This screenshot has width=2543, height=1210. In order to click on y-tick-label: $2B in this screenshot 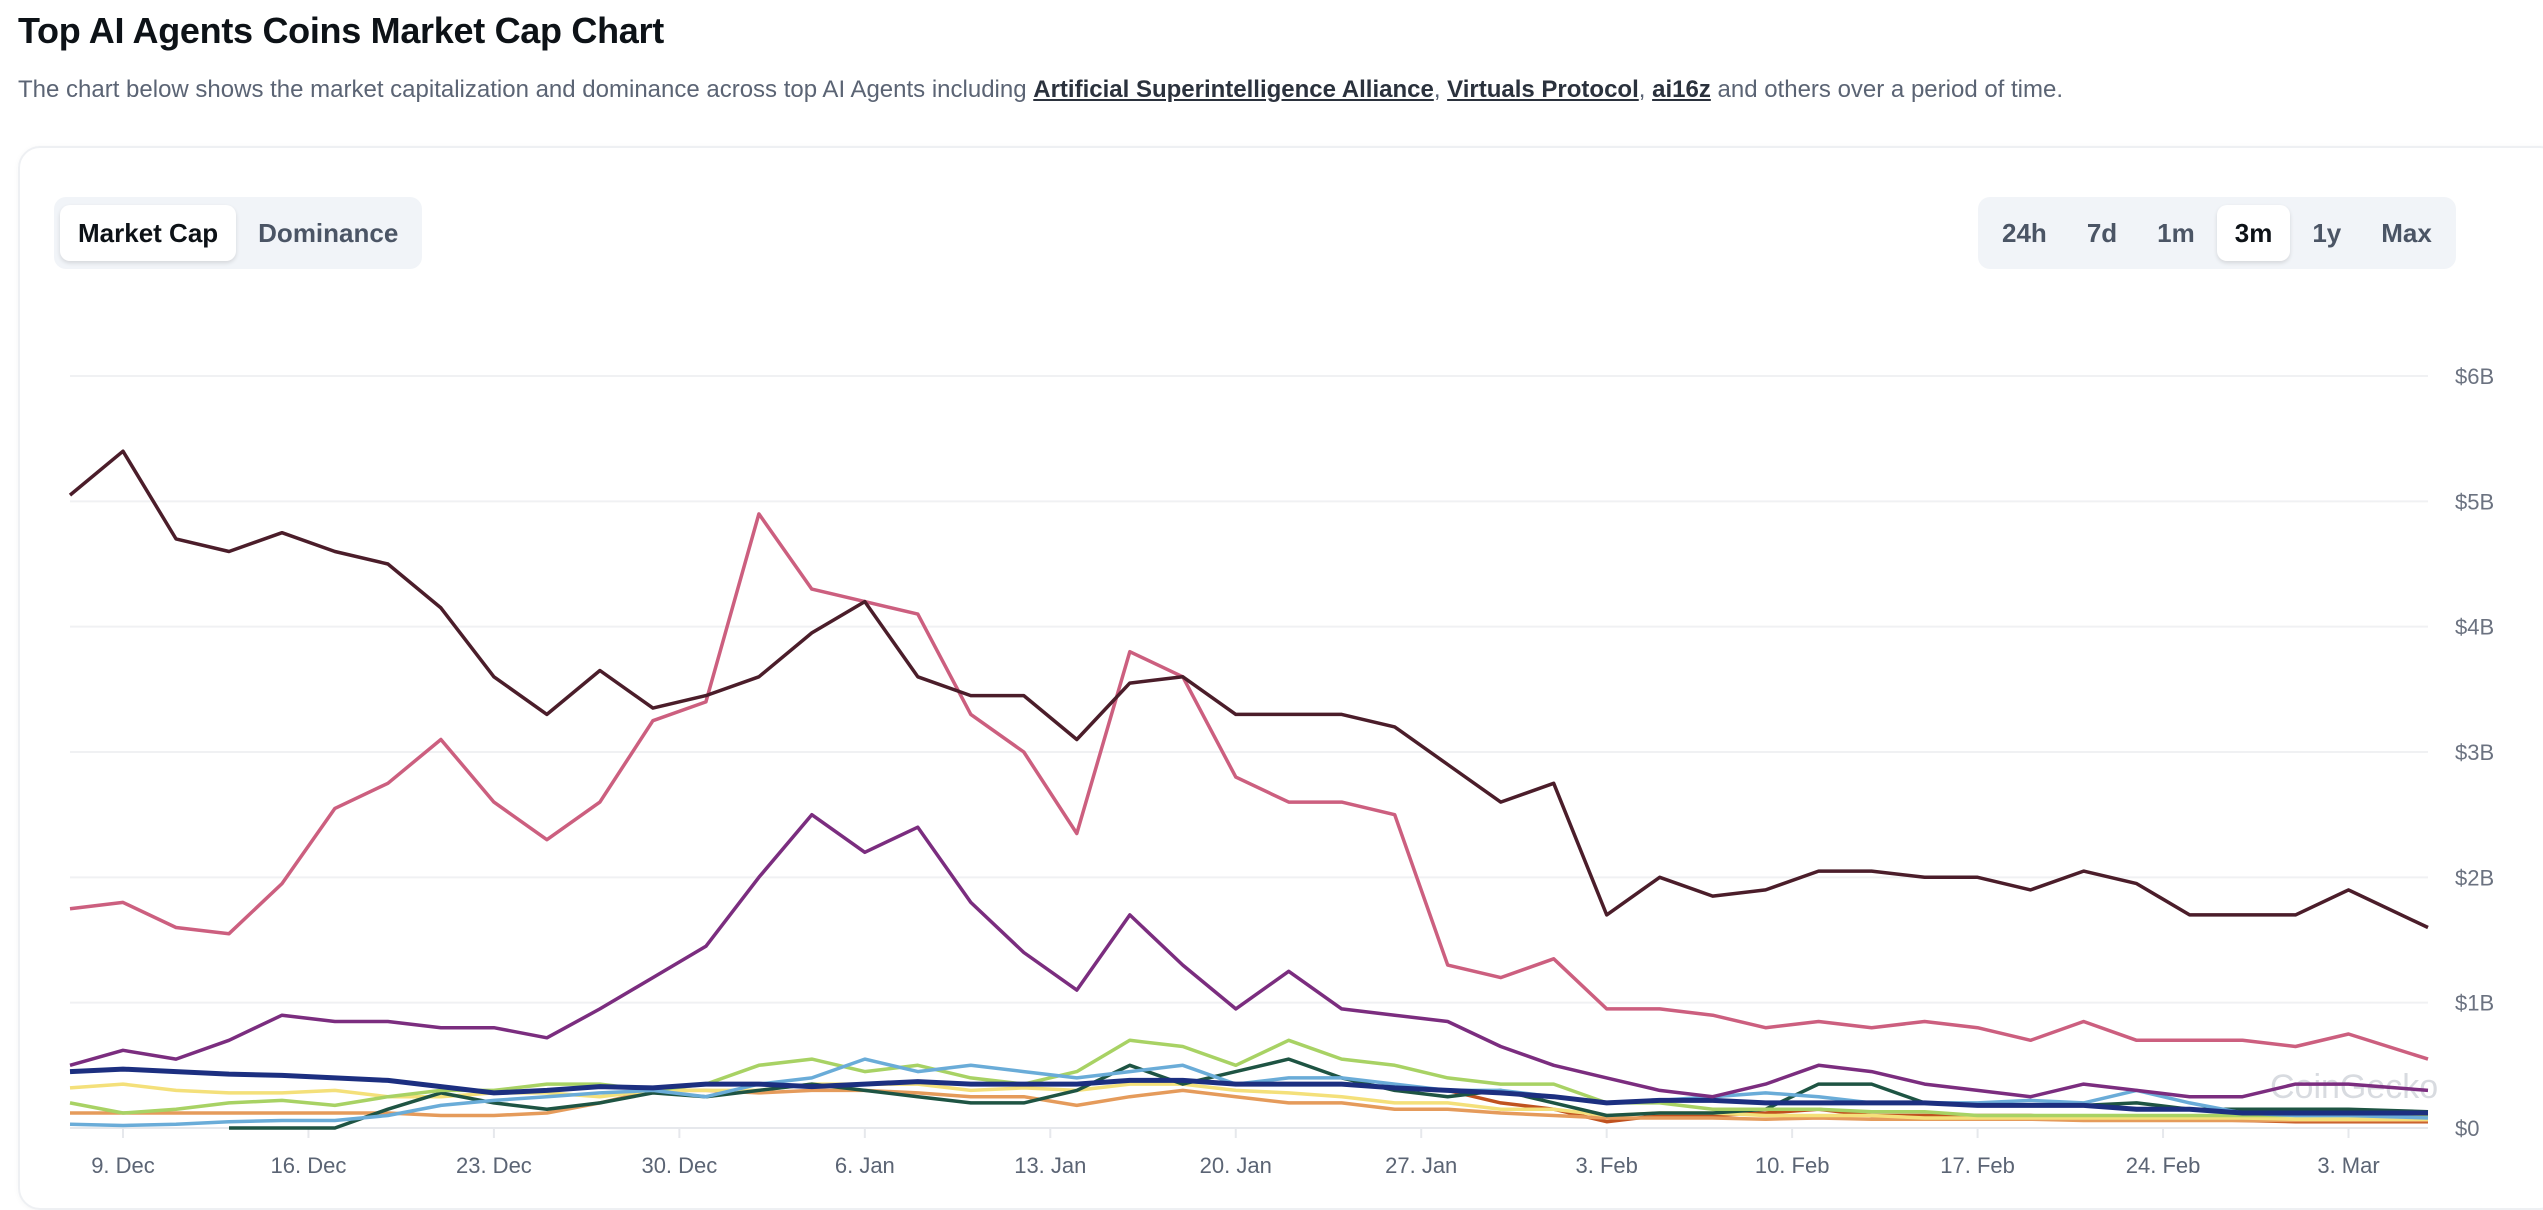, I will do `click(2474, 877)`.